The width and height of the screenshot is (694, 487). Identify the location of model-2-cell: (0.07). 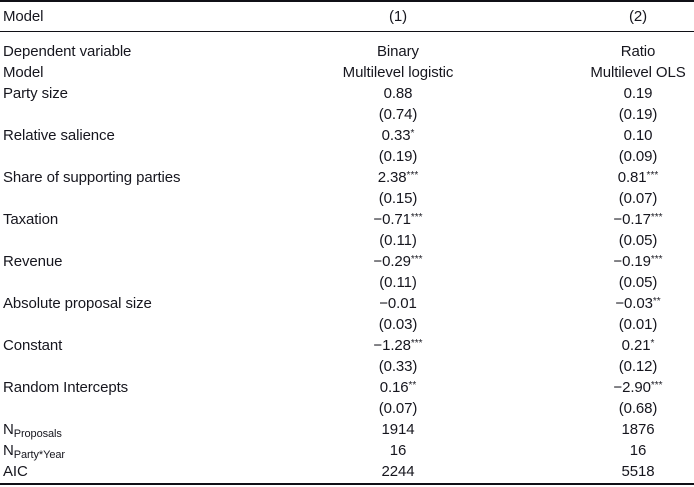
(638, 198).